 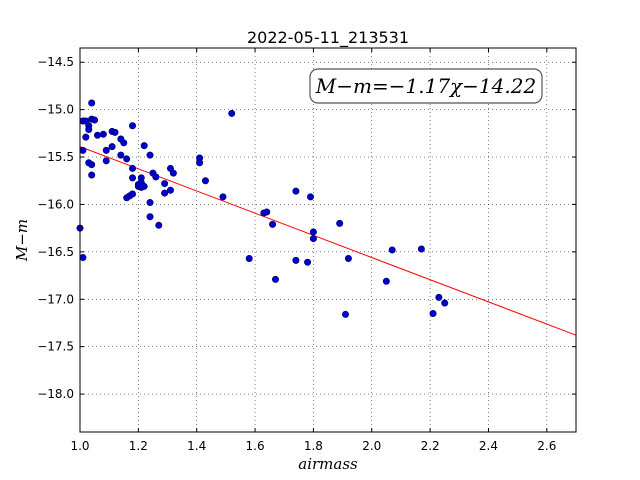 I want to click on x-tick-label: 1.8, so click(x=313, y=446).